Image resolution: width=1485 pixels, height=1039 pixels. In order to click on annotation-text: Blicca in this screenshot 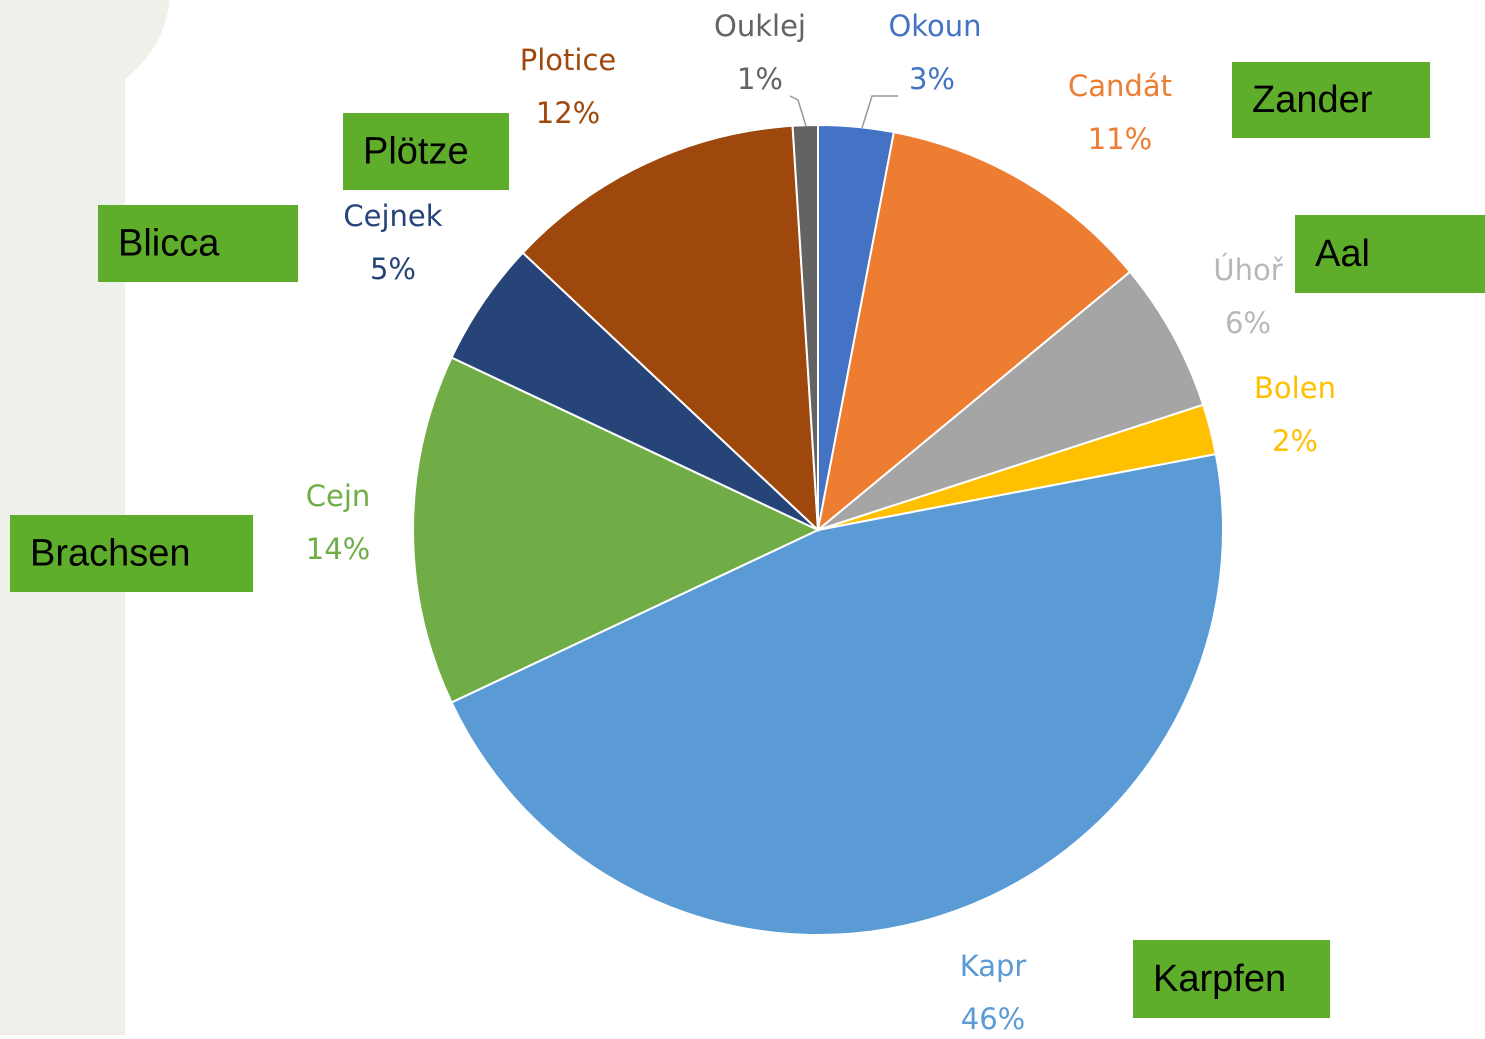, I will do `click(169, 244)`.